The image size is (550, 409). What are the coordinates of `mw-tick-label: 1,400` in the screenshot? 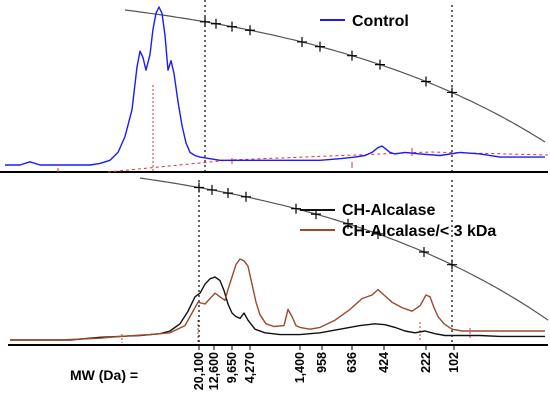 It's located at (300, 367).